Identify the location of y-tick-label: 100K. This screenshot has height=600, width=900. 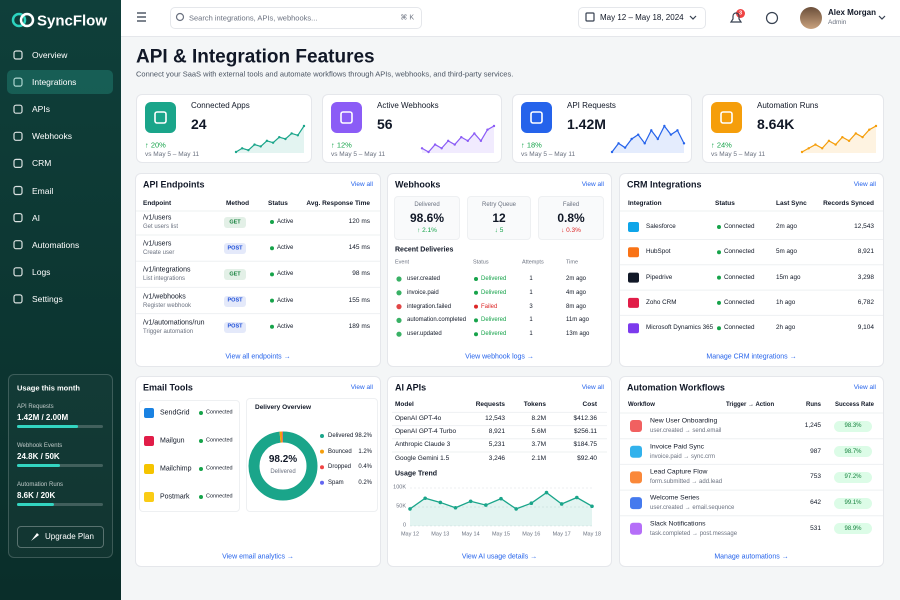
(399, 487).